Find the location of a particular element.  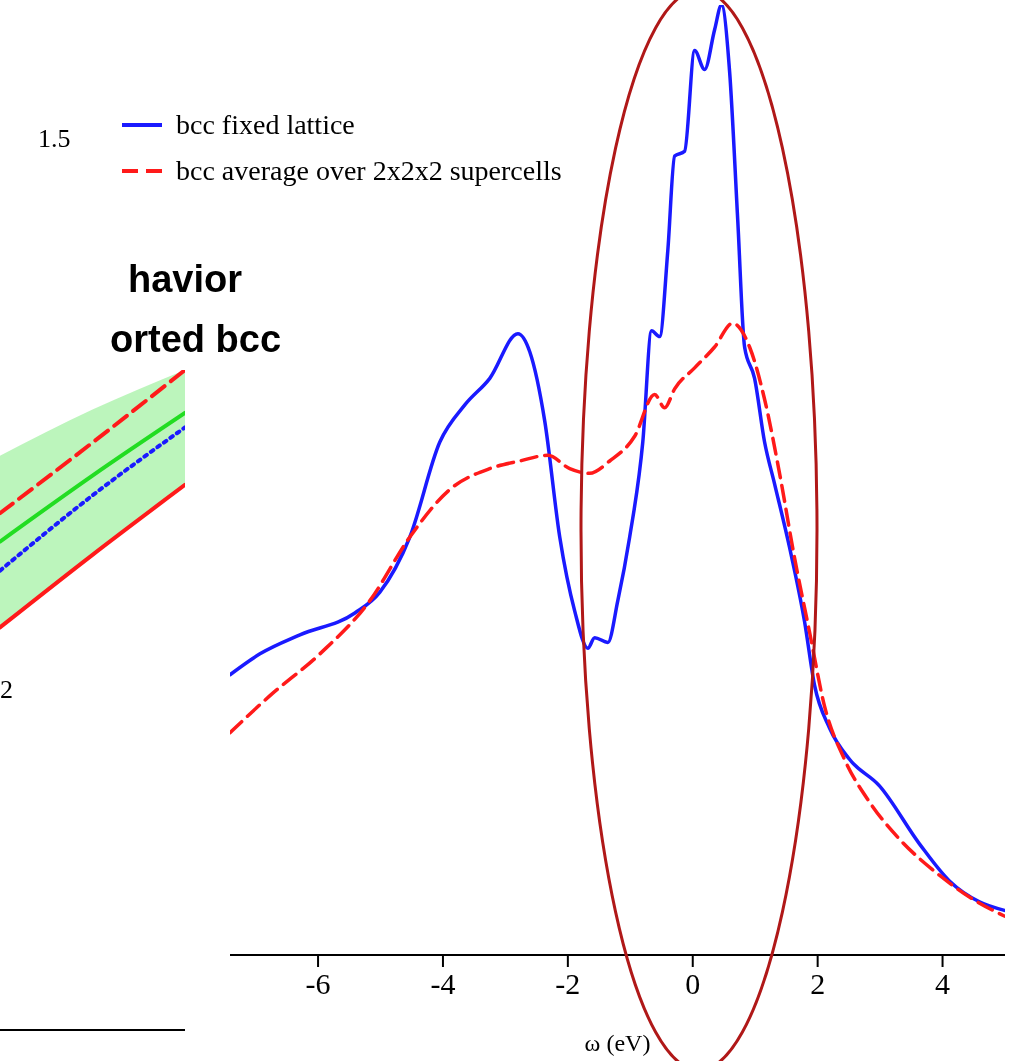

x-axis-title: ω (eV) is located at coordinates (617, 1043).